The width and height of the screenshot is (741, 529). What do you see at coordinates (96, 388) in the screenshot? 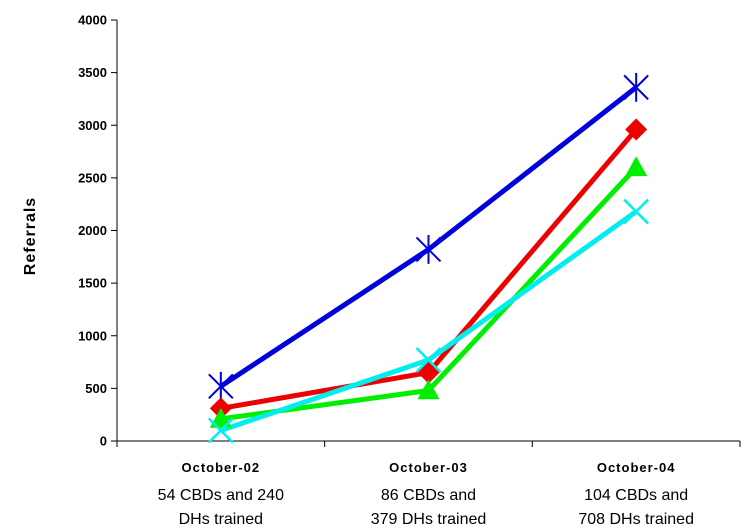
I see `y-tick-label: 500` at bounding box center [96, 388].